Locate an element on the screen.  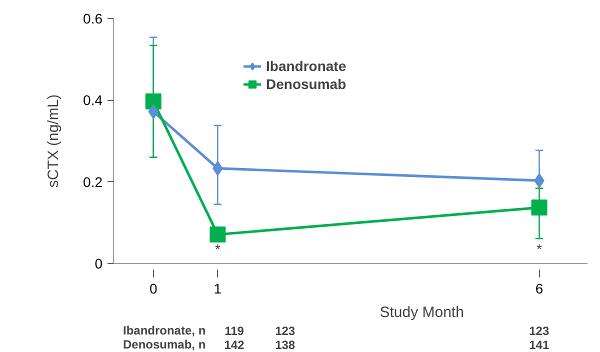
y-tick-label: 0 is located at coordinates (98, 264).